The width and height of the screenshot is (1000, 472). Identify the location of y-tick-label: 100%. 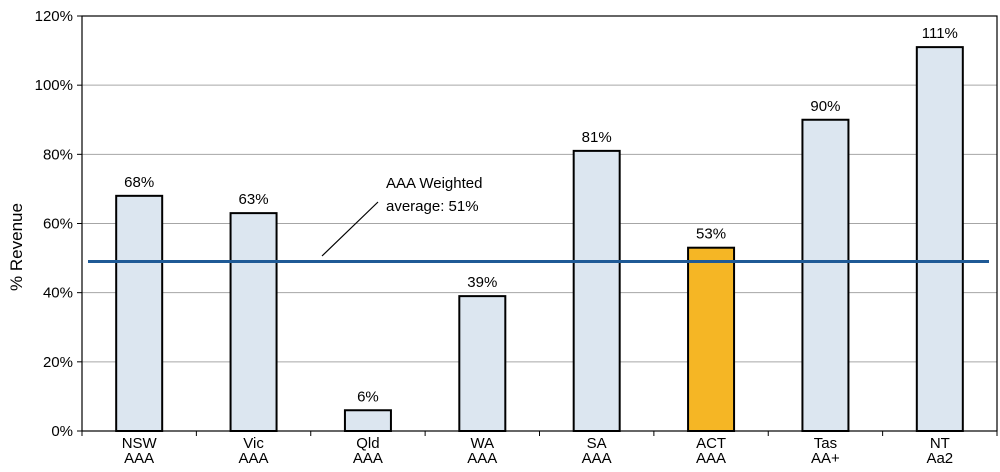
(54, 85).